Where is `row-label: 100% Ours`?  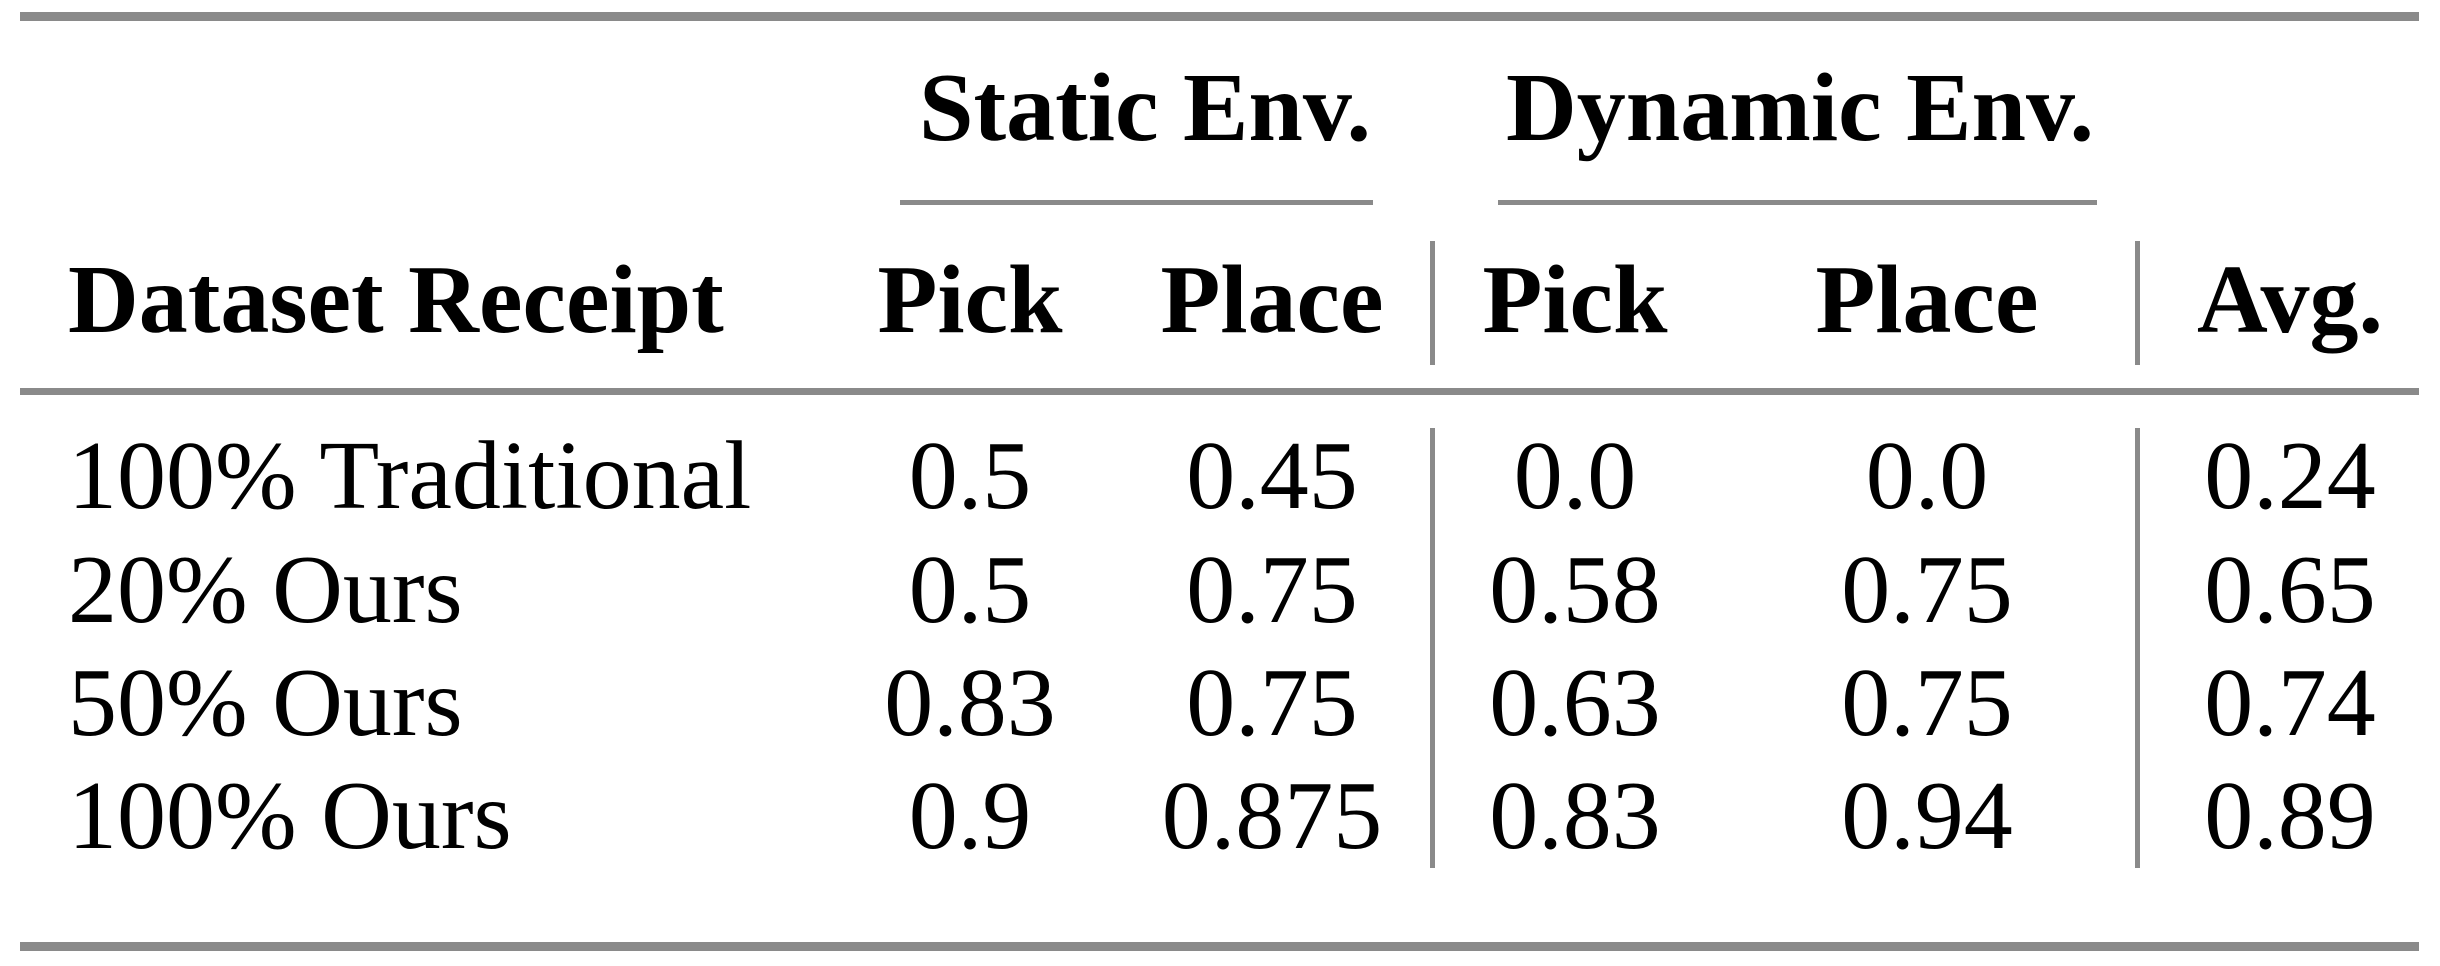
row-label: 100% Ours is located at coordinates (290, 816).